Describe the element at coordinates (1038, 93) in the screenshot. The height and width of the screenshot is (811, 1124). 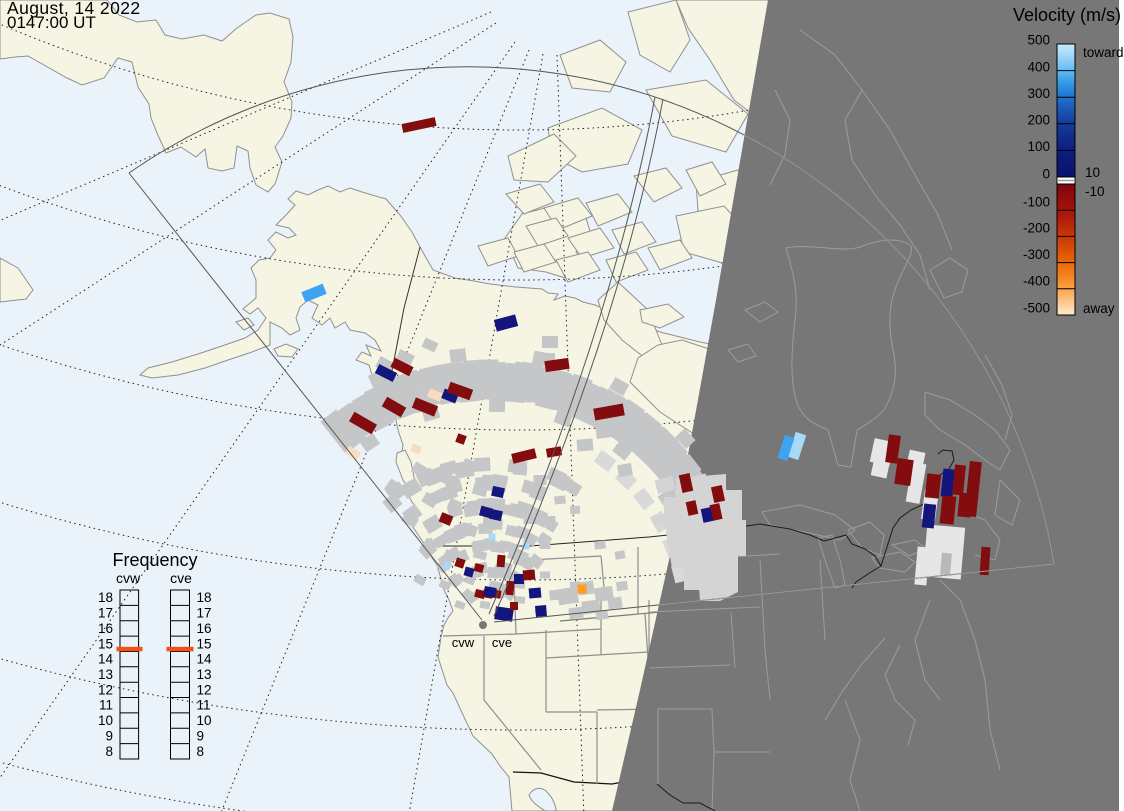
I see `svg-text: 300` at that location.